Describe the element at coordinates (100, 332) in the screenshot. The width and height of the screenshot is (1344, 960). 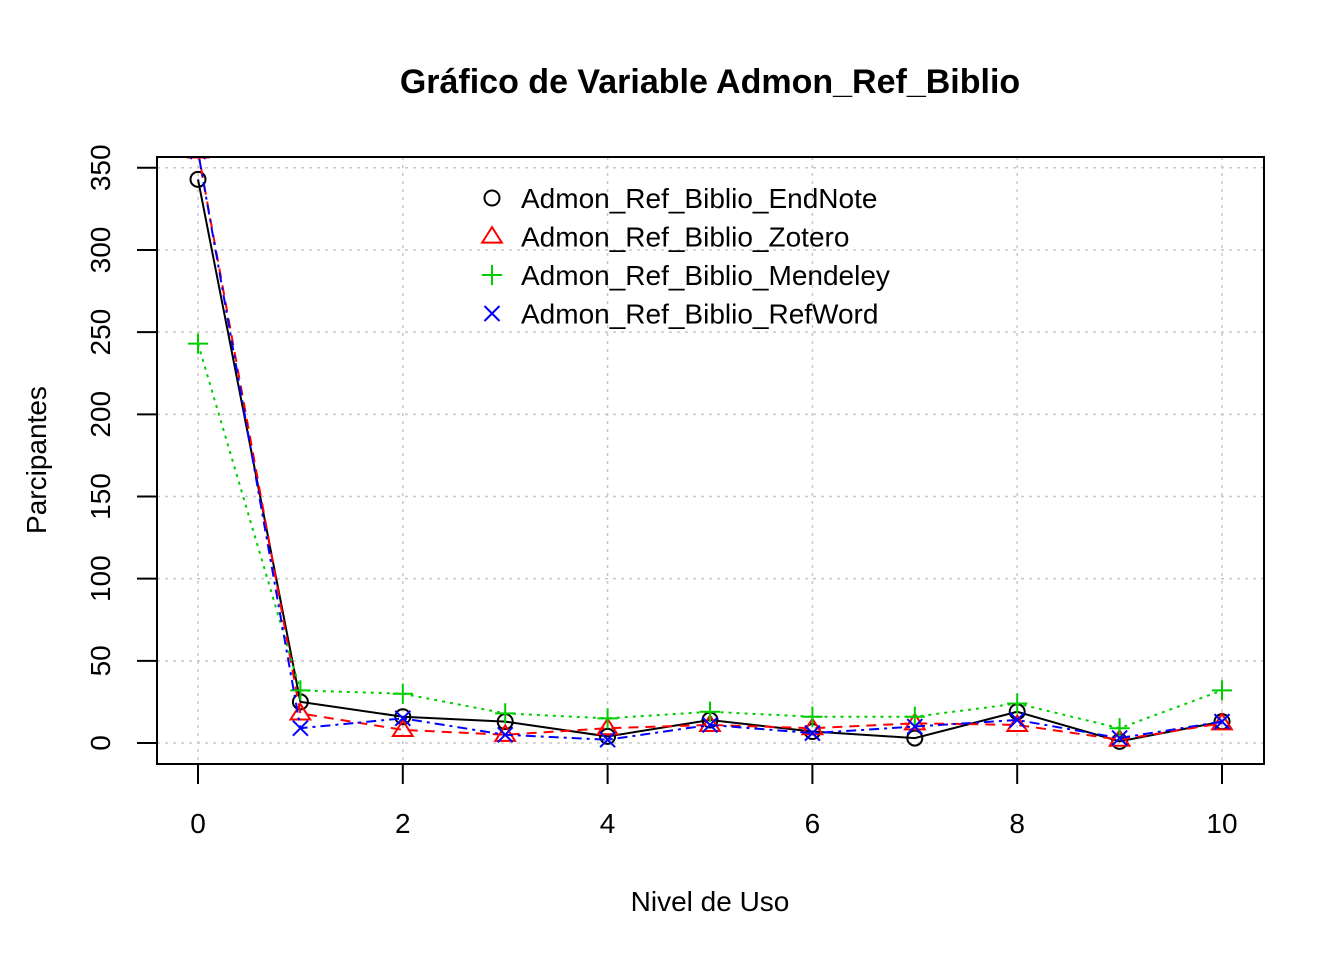
I see `y-tick-label: 250` at that location.